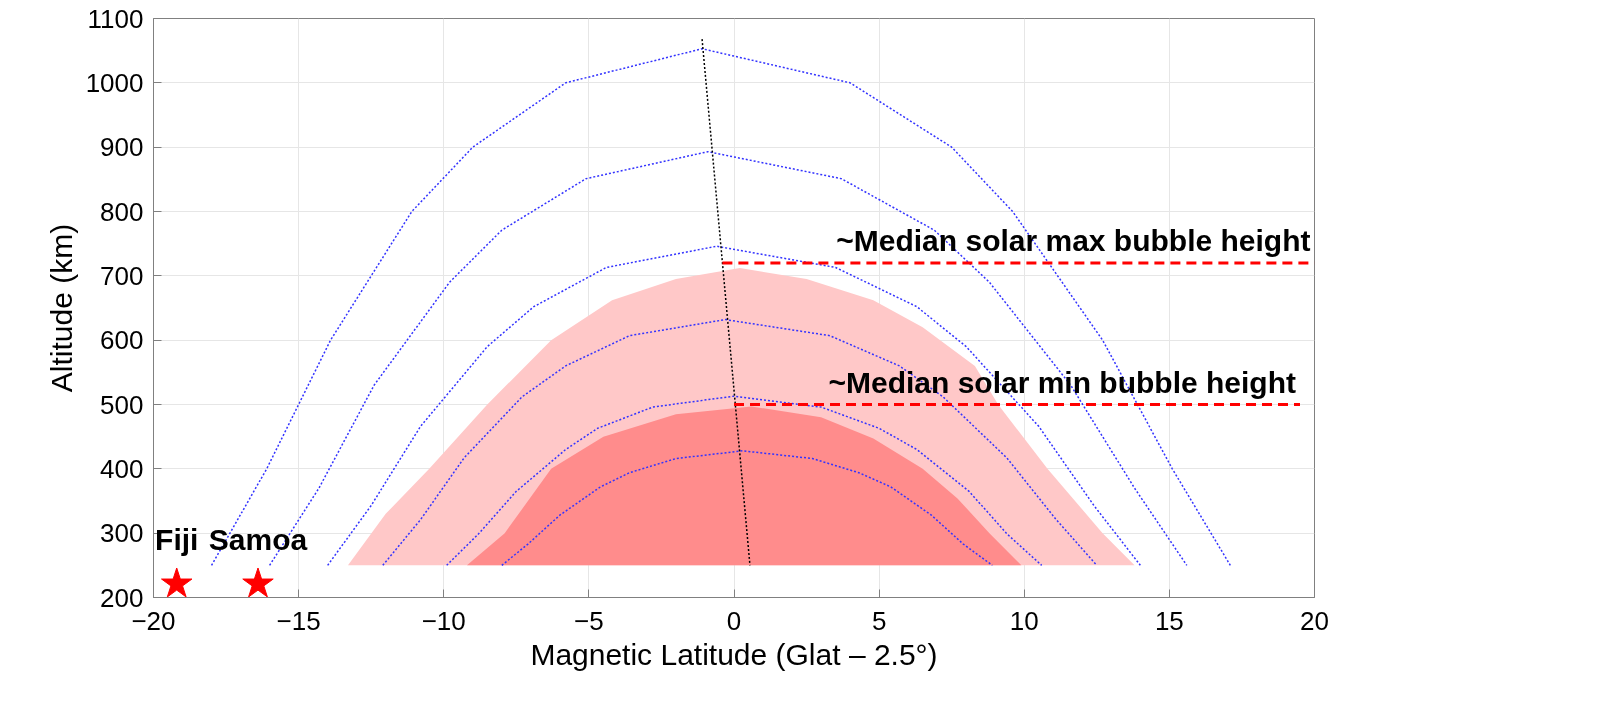 The width and height of the screenshot is (1604, 708). Describe the element at coordinates (115, 18) in the screenshot. I see `y-tick-label: 1100` at that location.